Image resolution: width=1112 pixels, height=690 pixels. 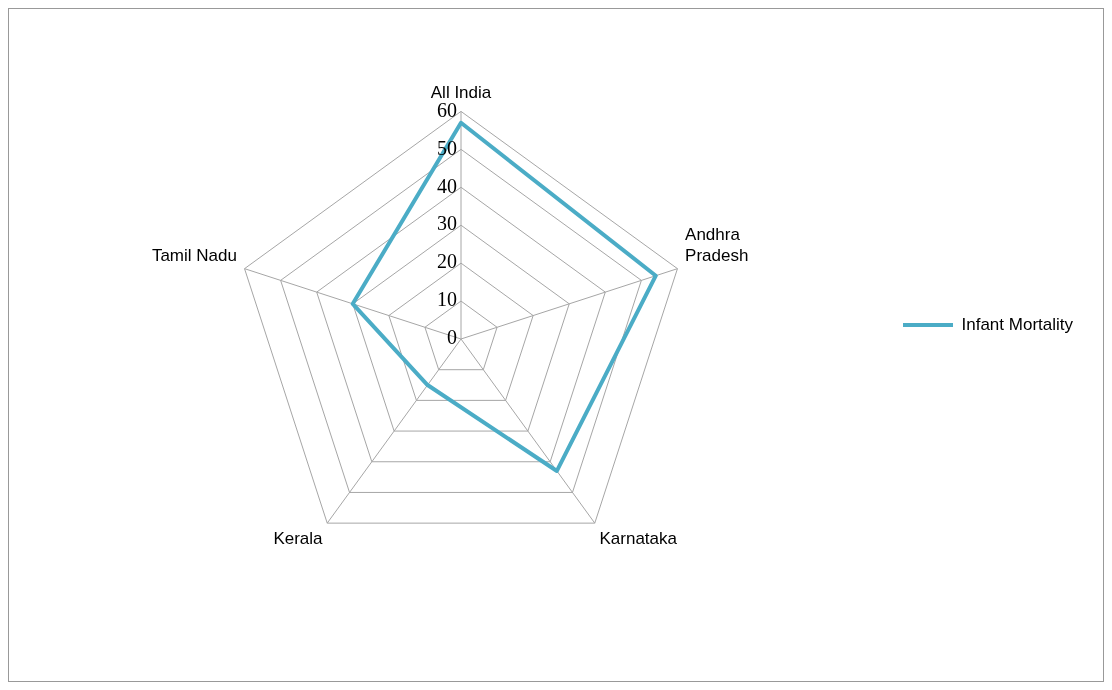 I want to click on spoke-label: Tamil Nadu, so click(x=194, y=255).